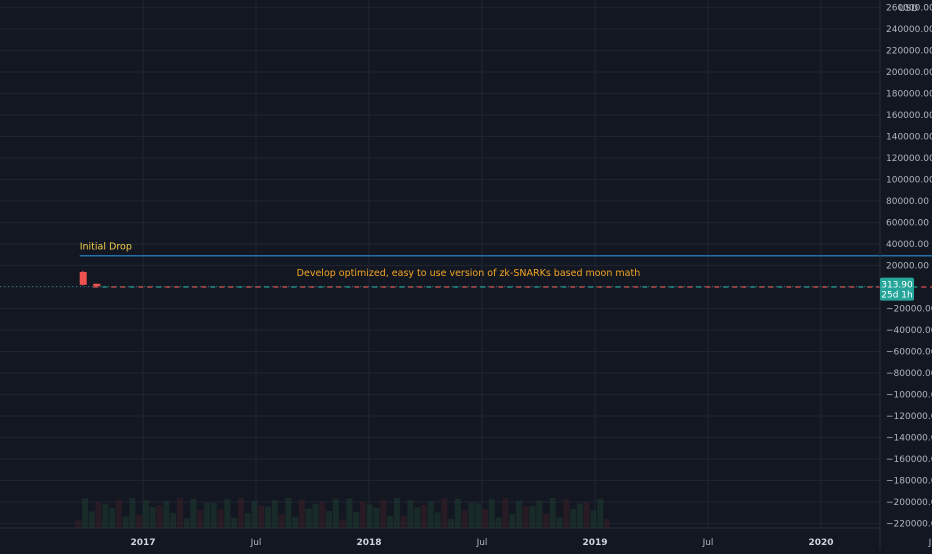 The height and width of the screenshot is (554, 932). Describe the element at coordinates (909, 310) in the screenshot. I see `y-tick-label: −20000.00` at that location.